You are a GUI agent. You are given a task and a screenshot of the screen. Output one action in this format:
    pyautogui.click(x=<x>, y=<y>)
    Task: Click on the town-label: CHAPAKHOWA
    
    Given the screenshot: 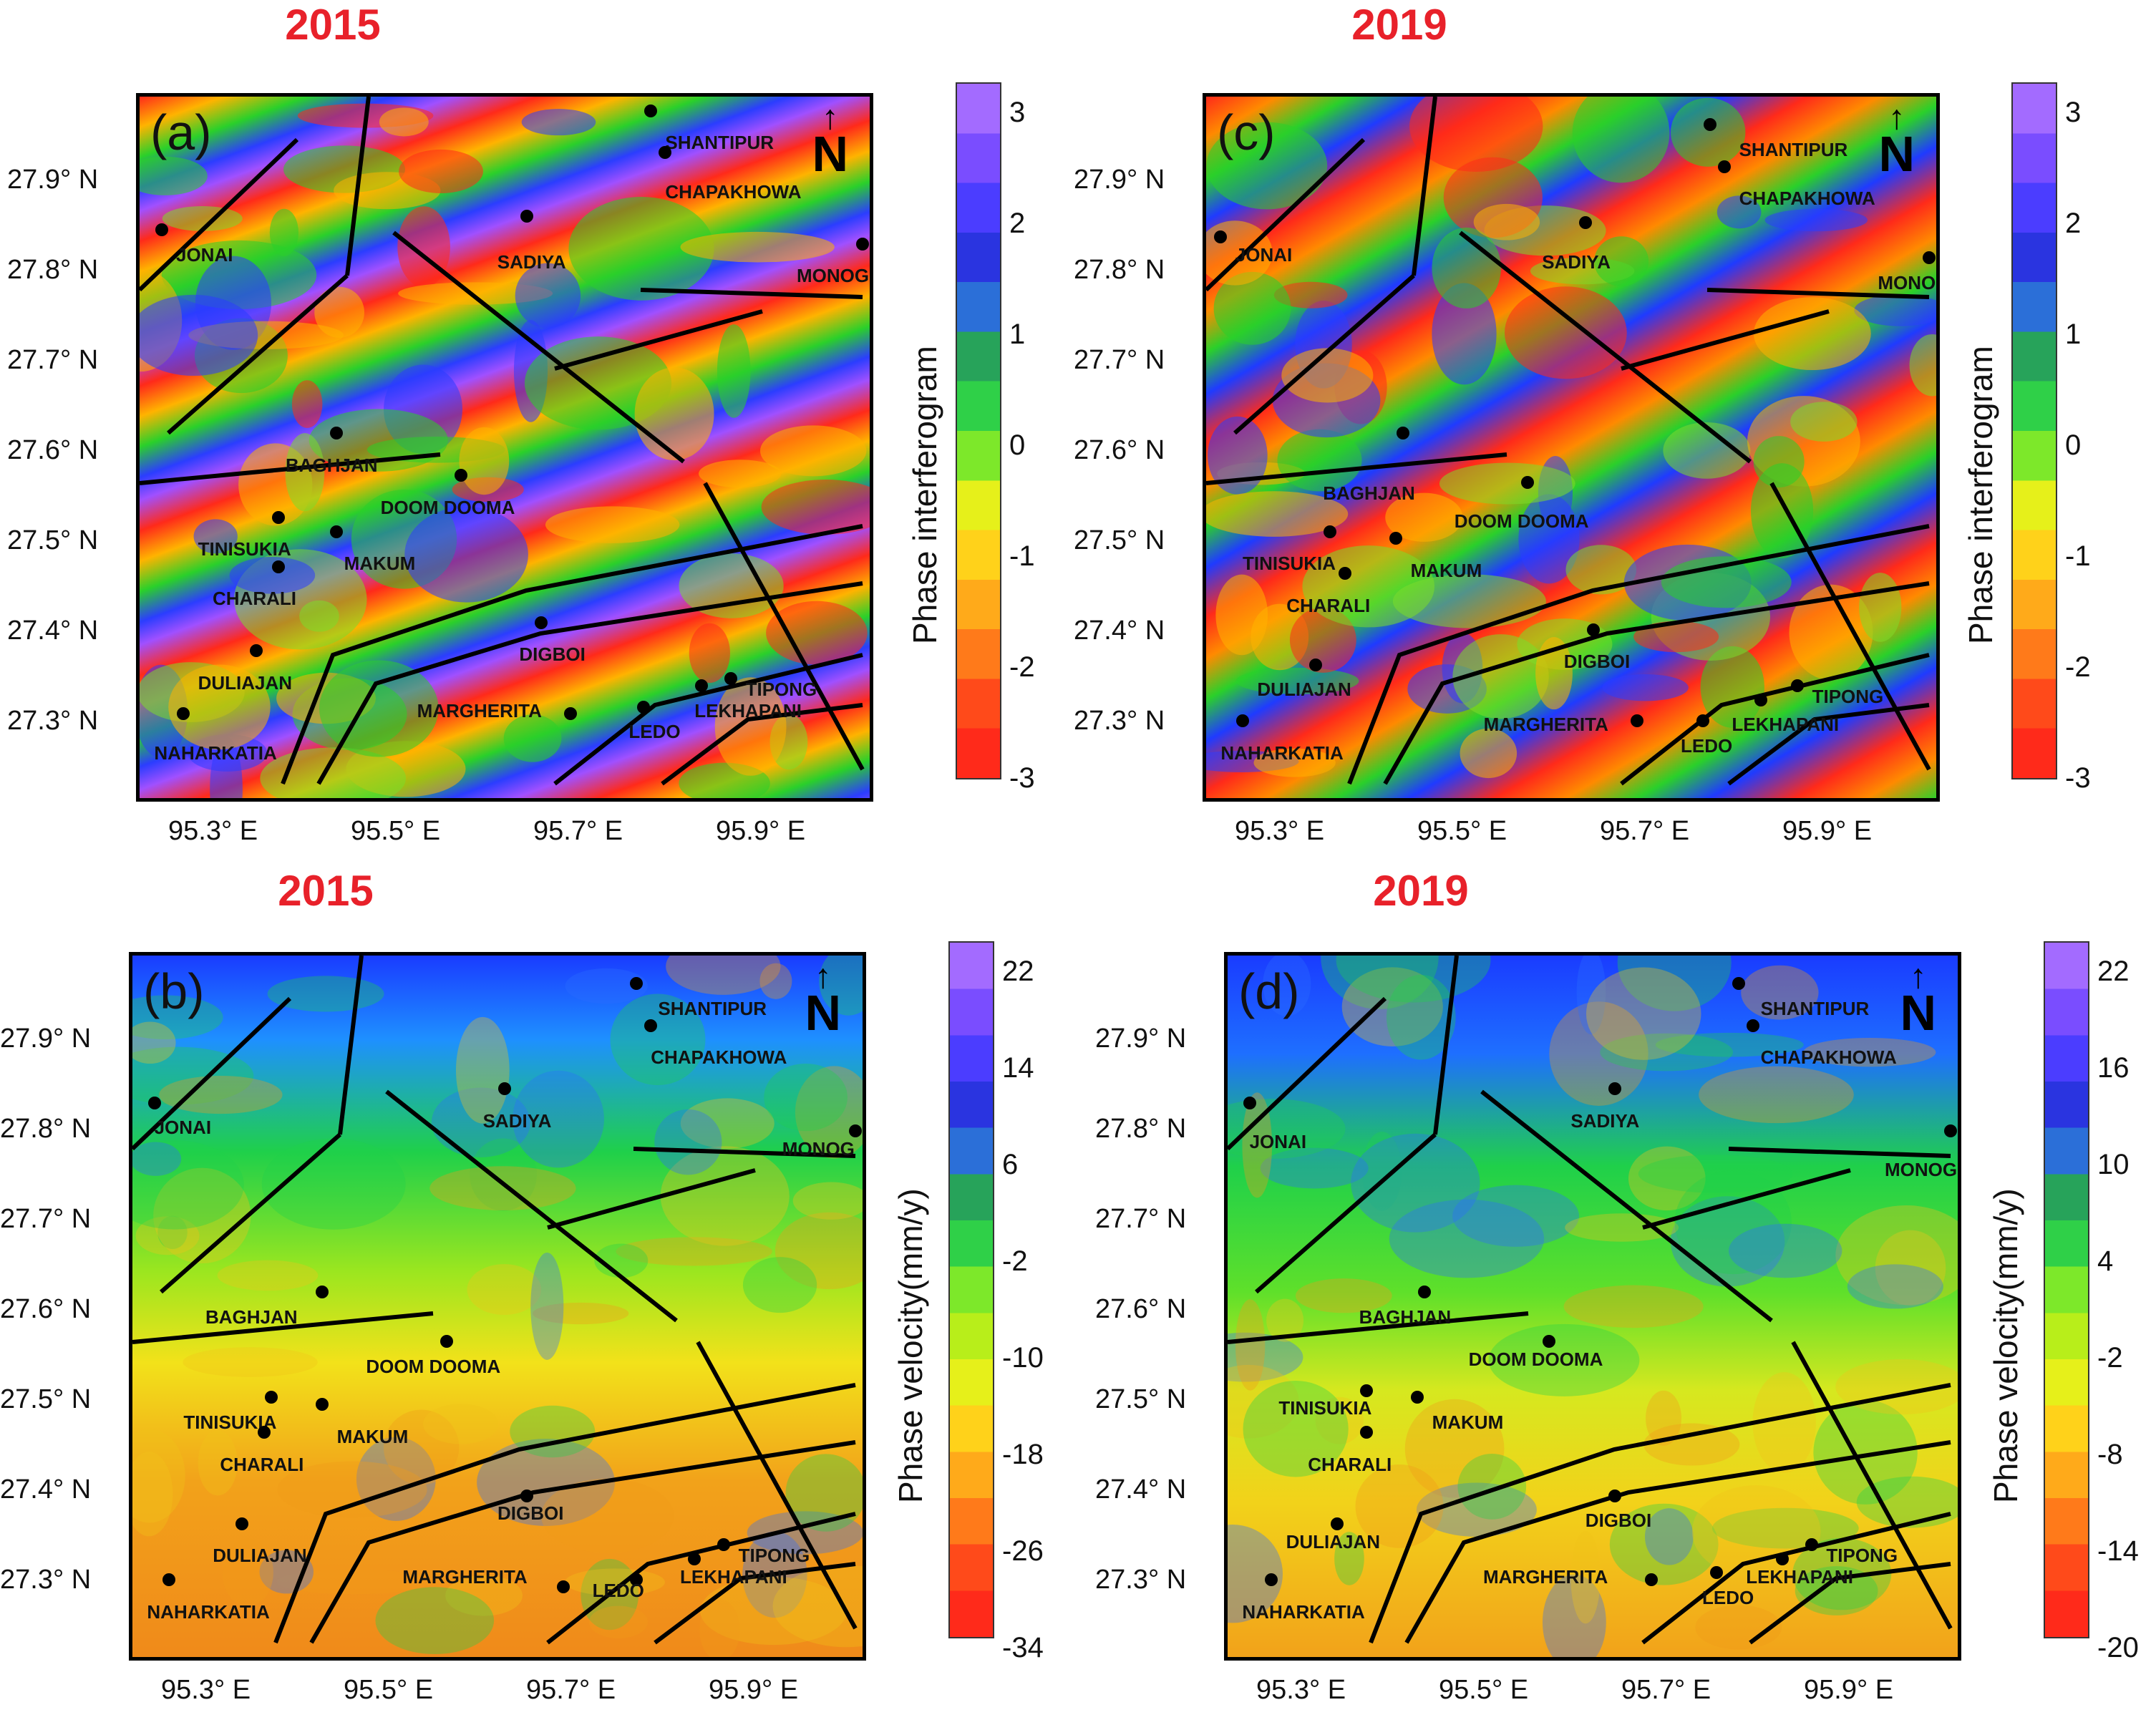 What is the action you would take?
    pyautogui.click(x=1829, y=1057)
    